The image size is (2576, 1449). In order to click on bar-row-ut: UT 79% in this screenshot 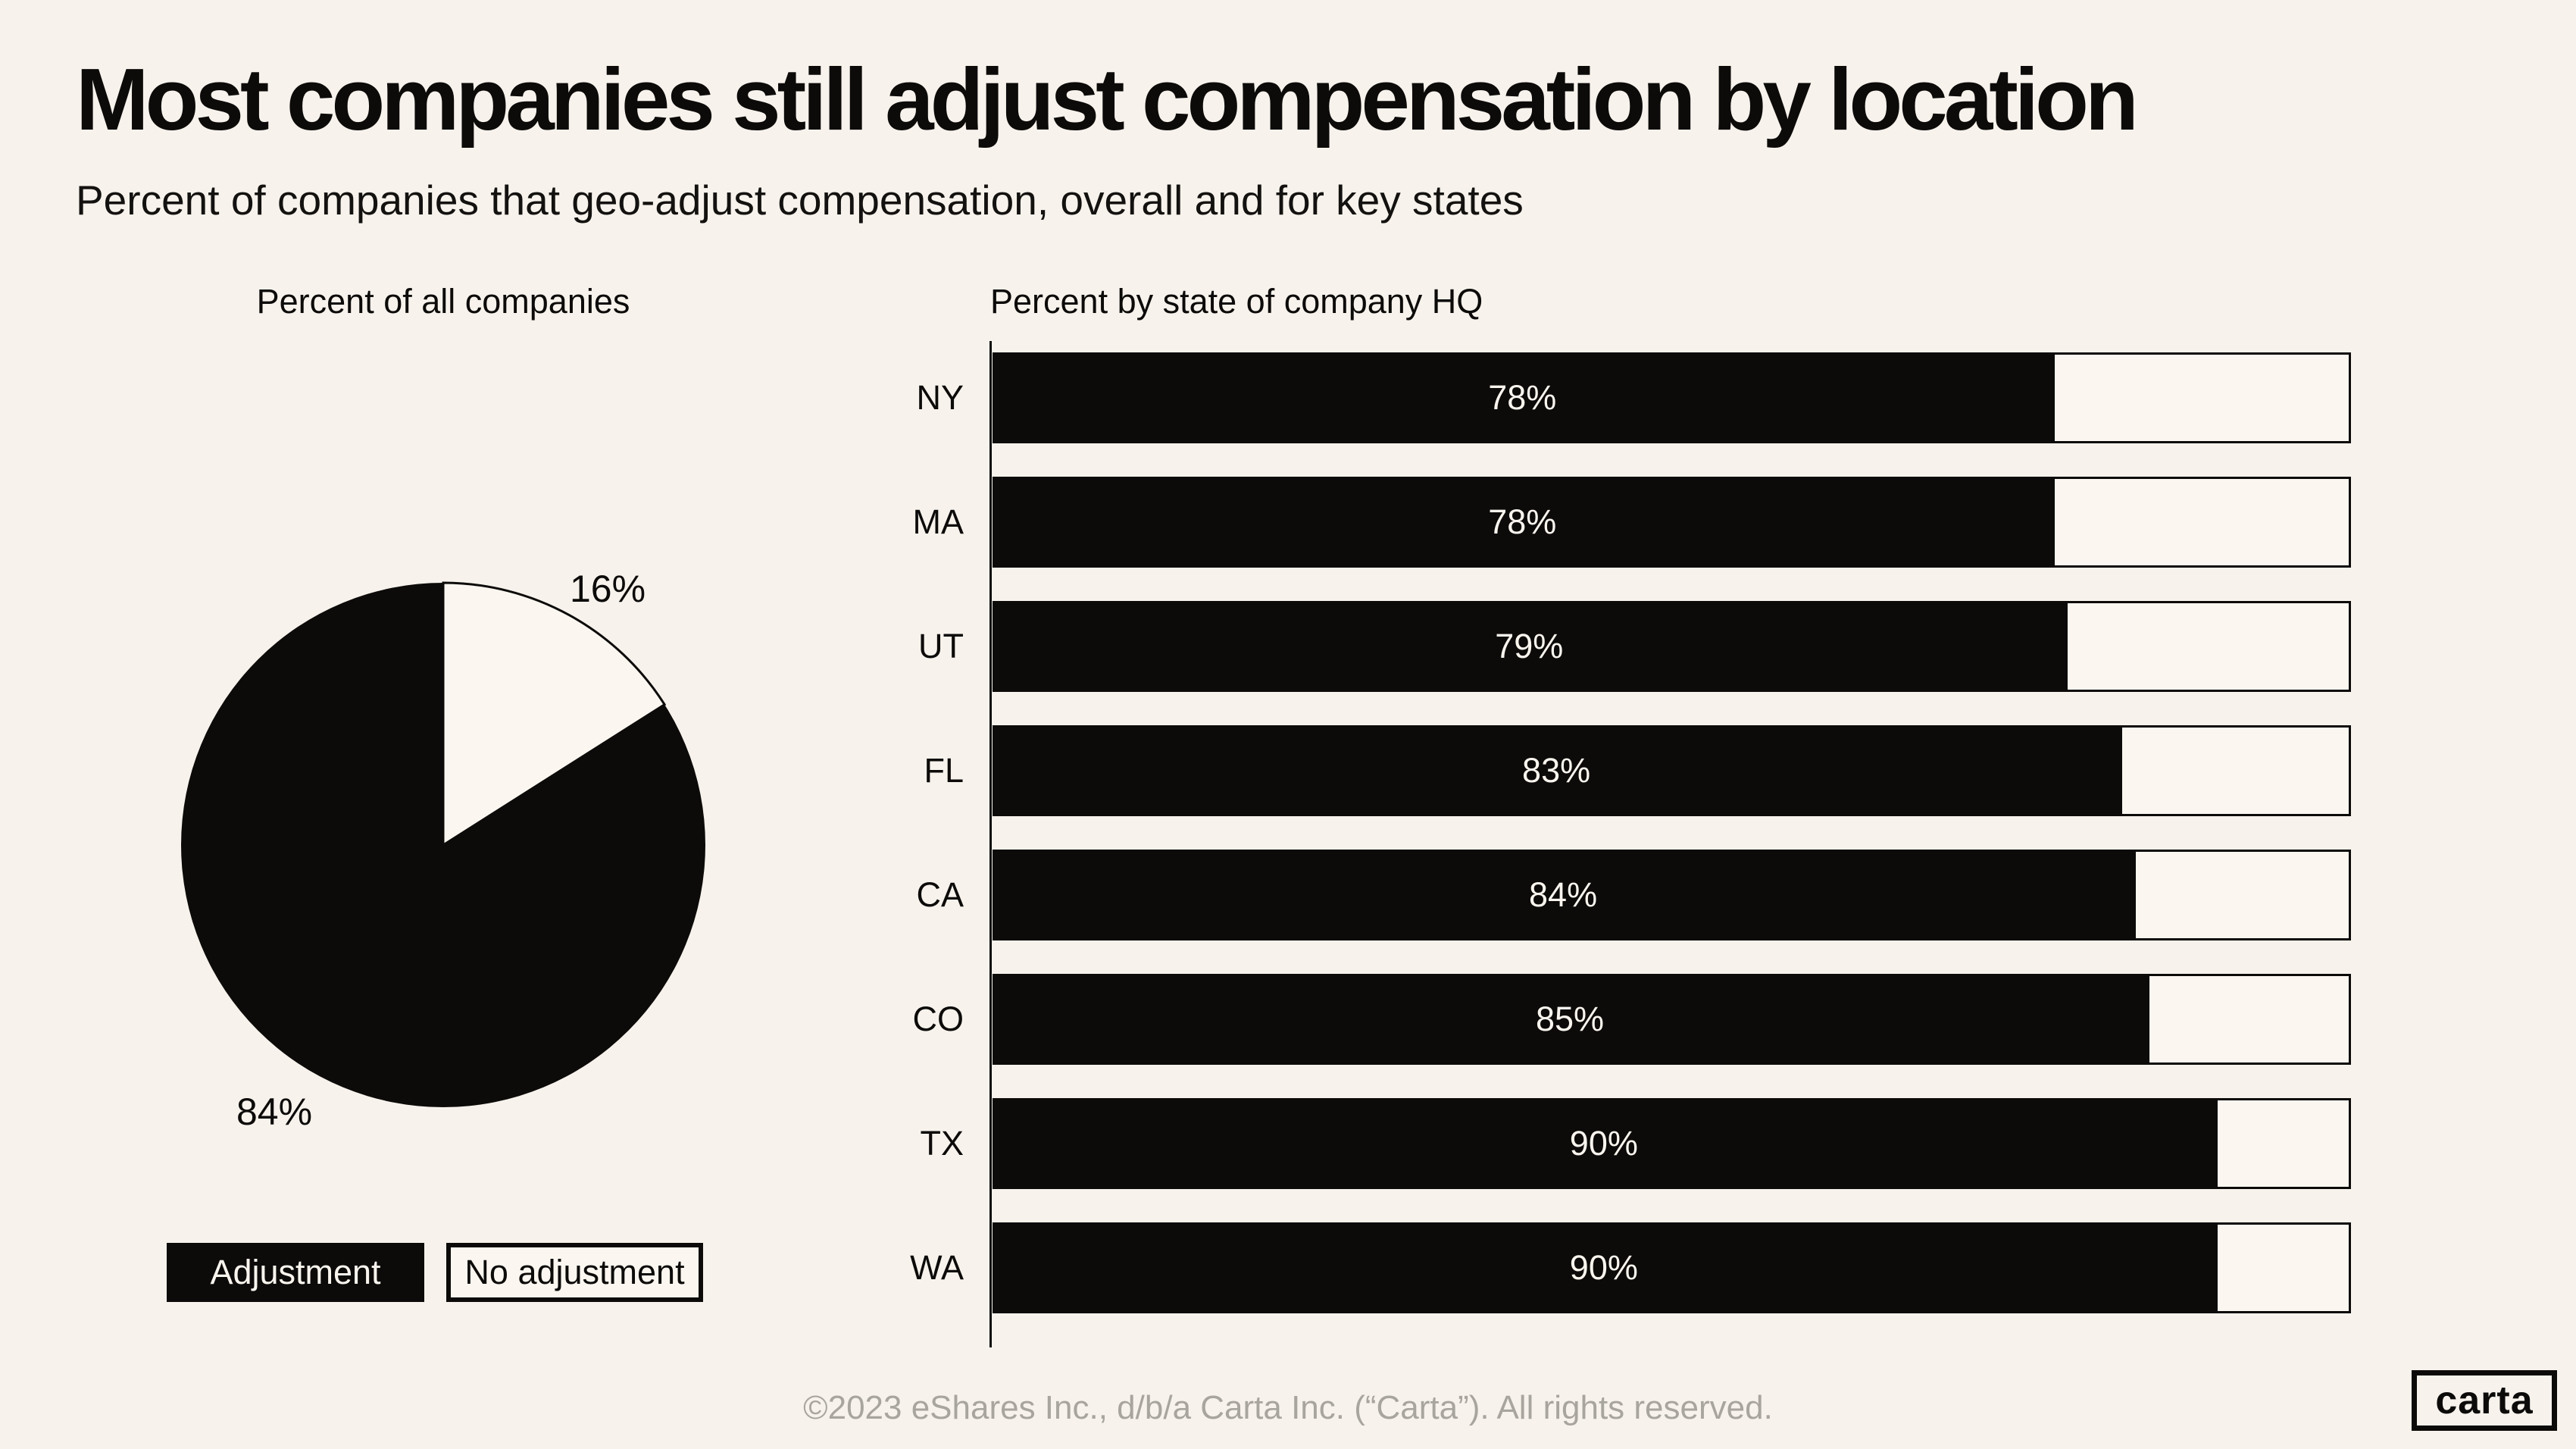, I will do `click(1634, 646)`.